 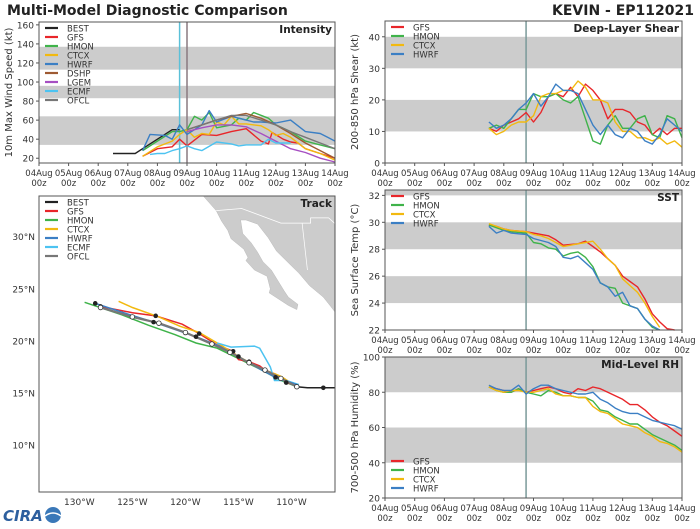 I want to click on x-tick-label: 06Aug, so click(x=444, y=341).